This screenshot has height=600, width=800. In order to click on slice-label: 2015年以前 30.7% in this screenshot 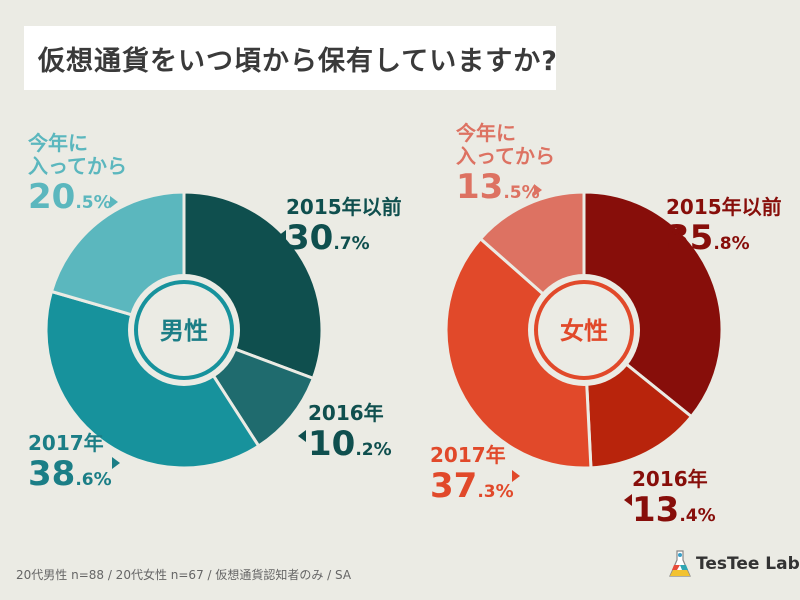, I will do `click(344, 226)`.